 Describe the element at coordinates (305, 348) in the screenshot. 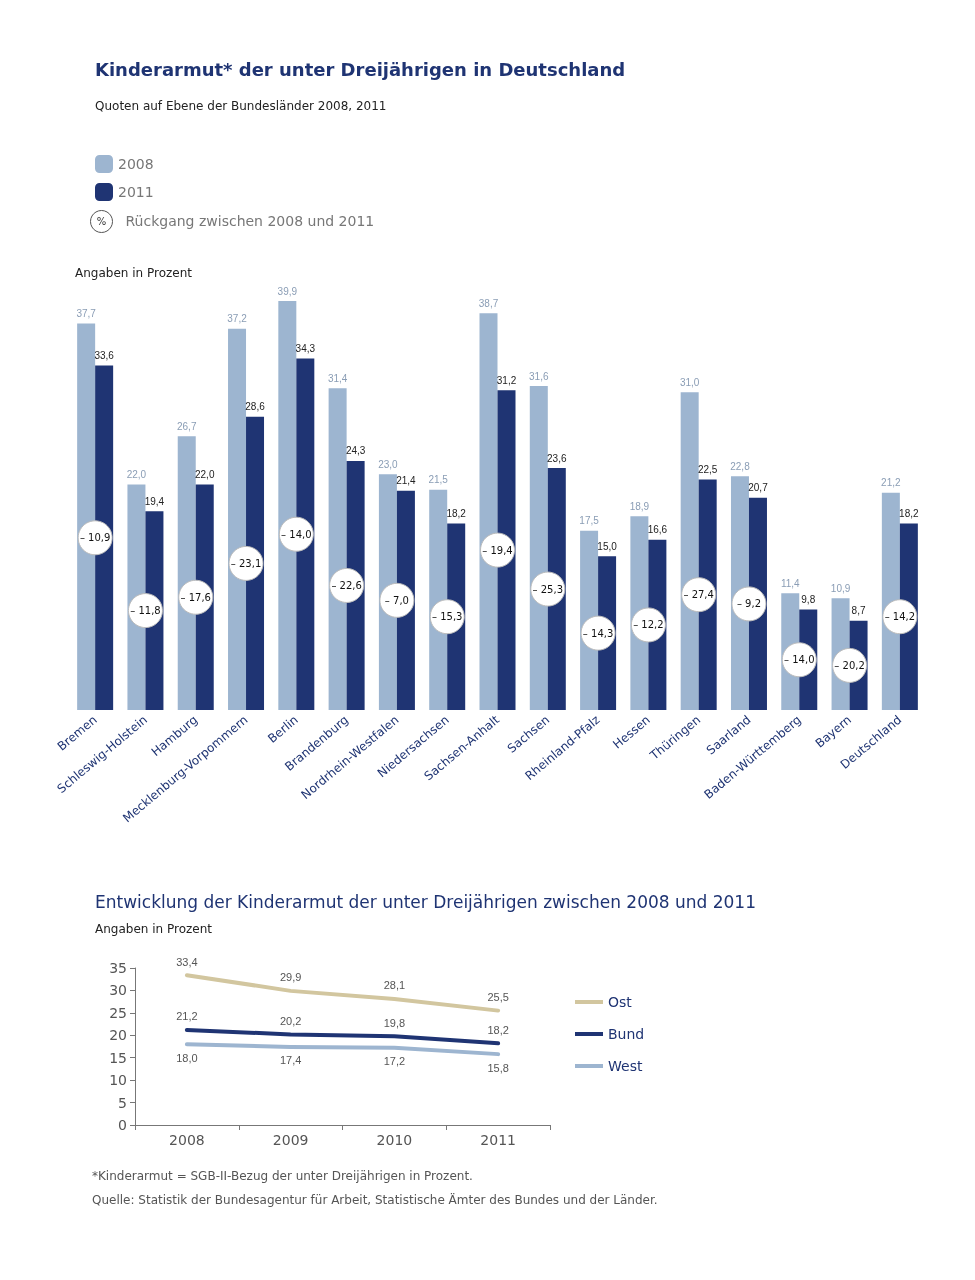

I see `data-label: 34,3` at that location.